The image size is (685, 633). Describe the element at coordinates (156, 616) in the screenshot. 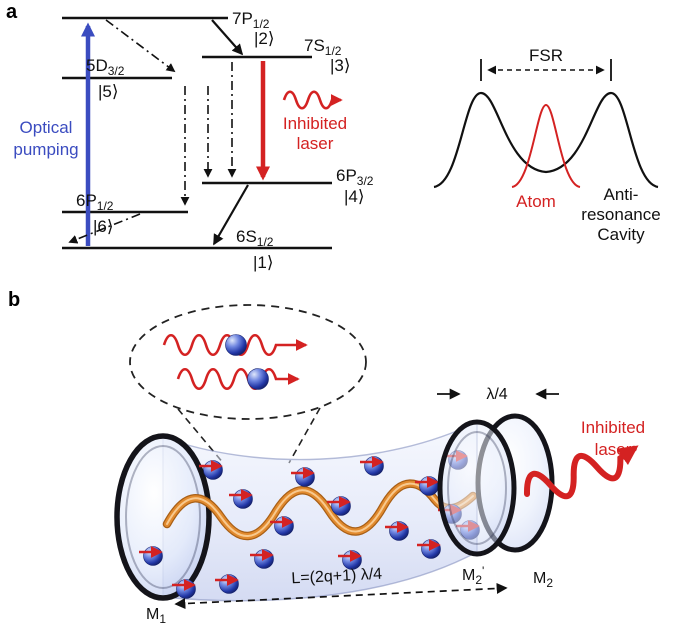

I see `mirror-m1-label: M1` at that location.